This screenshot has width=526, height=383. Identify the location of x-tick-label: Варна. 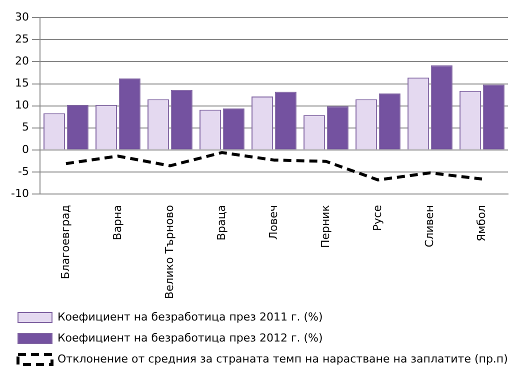
(117, 222).